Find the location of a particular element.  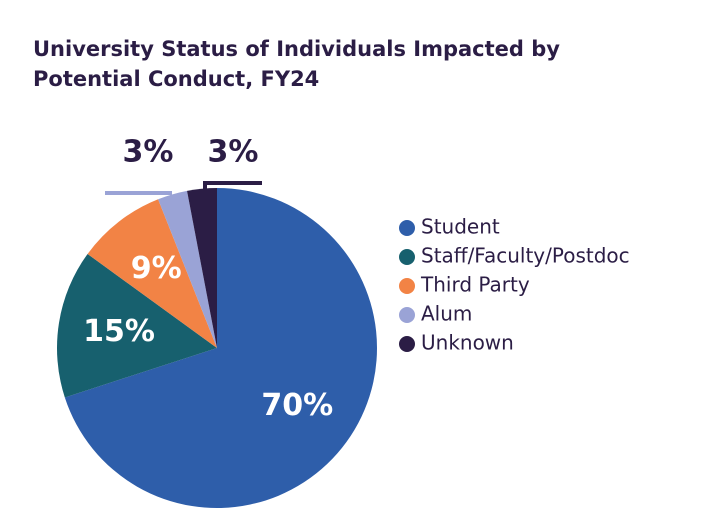

leader-line is located at coordinates (232, 185).